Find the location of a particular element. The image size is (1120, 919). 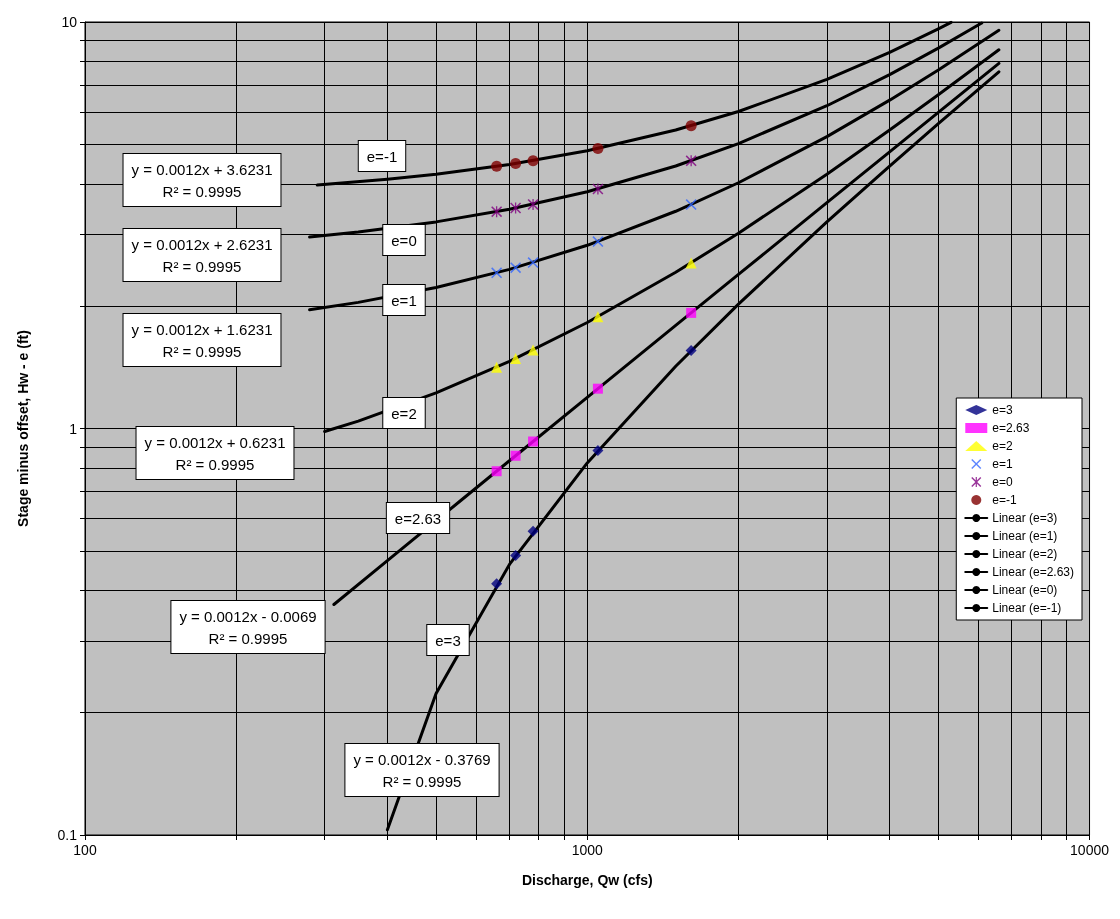

legend-label: e=0 is located at coordinates (1002, 482).